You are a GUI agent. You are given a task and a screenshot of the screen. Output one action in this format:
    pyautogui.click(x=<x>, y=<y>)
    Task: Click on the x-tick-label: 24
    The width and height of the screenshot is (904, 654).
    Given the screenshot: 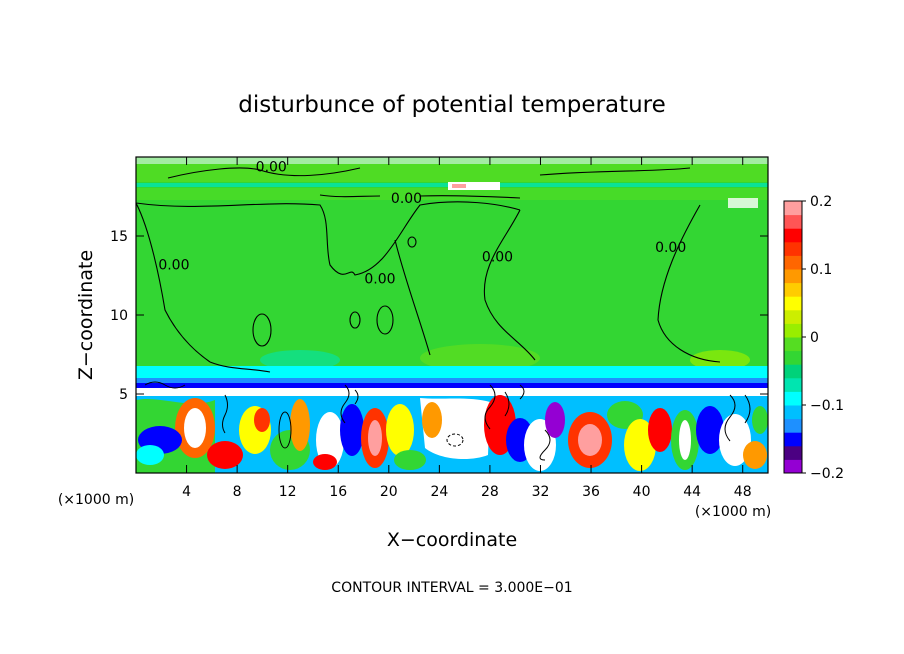 What is the action you would take?
    pyautogui.click(x=439, y=492)
    